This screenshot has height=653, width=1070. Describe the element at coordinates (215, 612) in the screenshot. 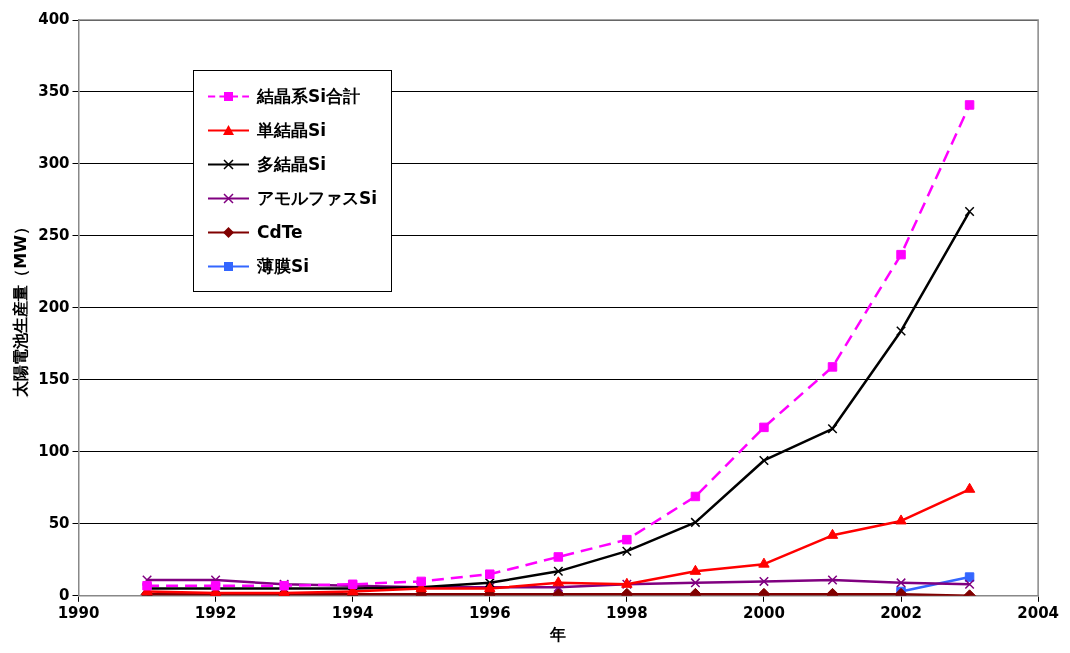

I see `x-tick-label: 1992` at that location.